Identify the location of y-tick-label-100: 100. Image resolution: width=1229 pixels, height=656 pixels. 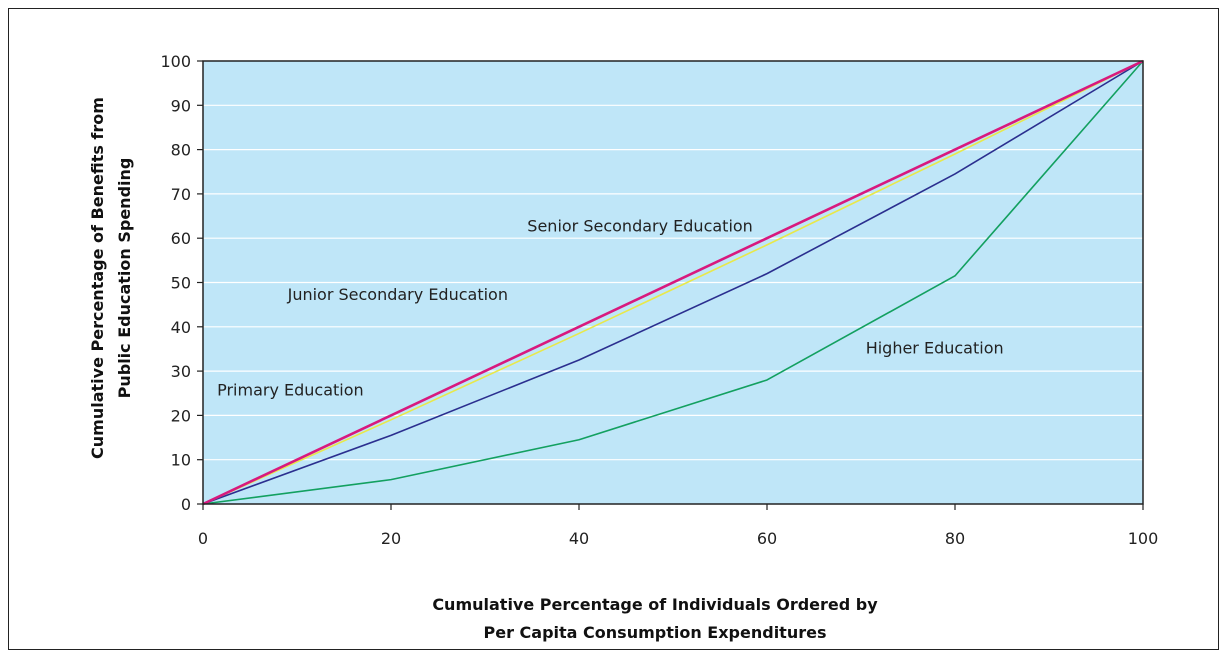
(175, 61).